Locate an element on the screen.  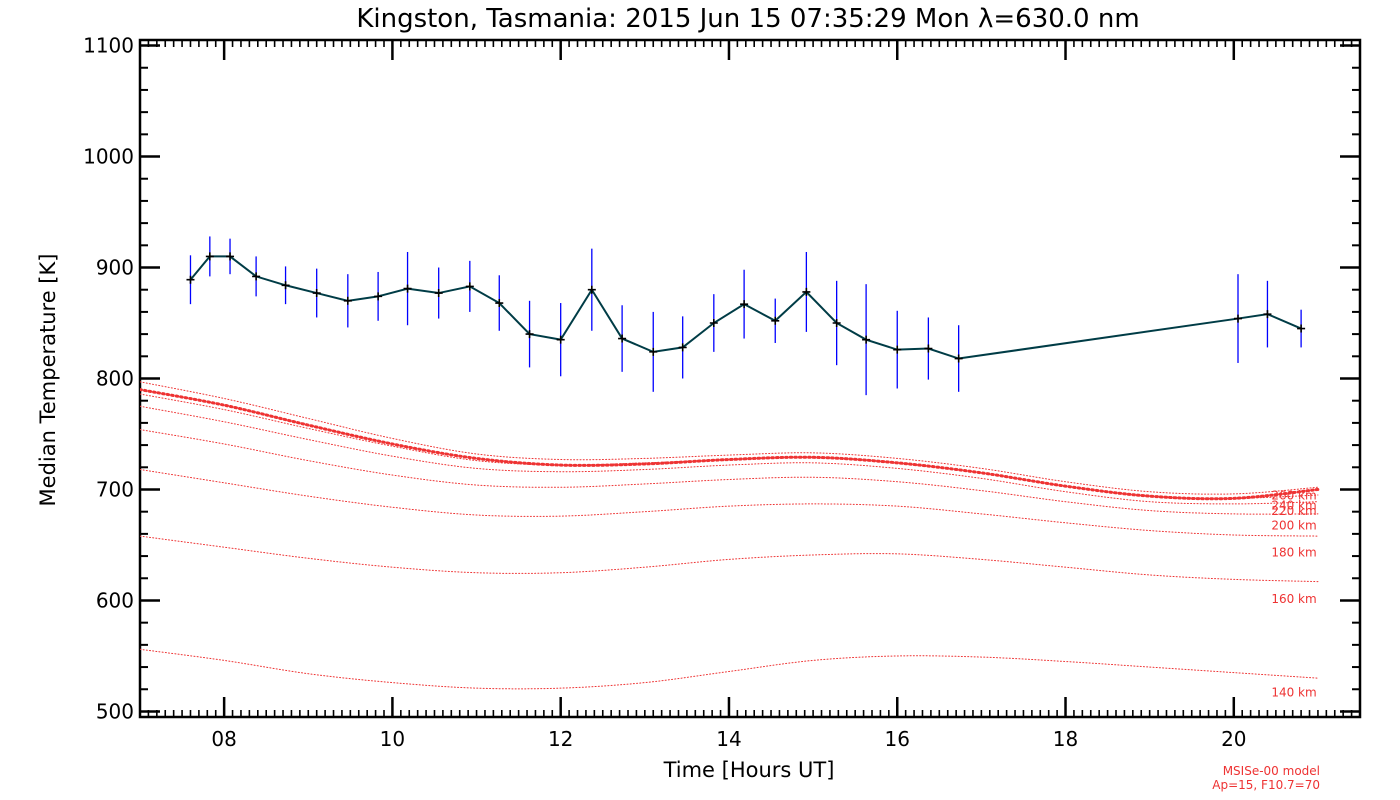
model-label-160-km: 160 km is located at coordinates (1293, 599).